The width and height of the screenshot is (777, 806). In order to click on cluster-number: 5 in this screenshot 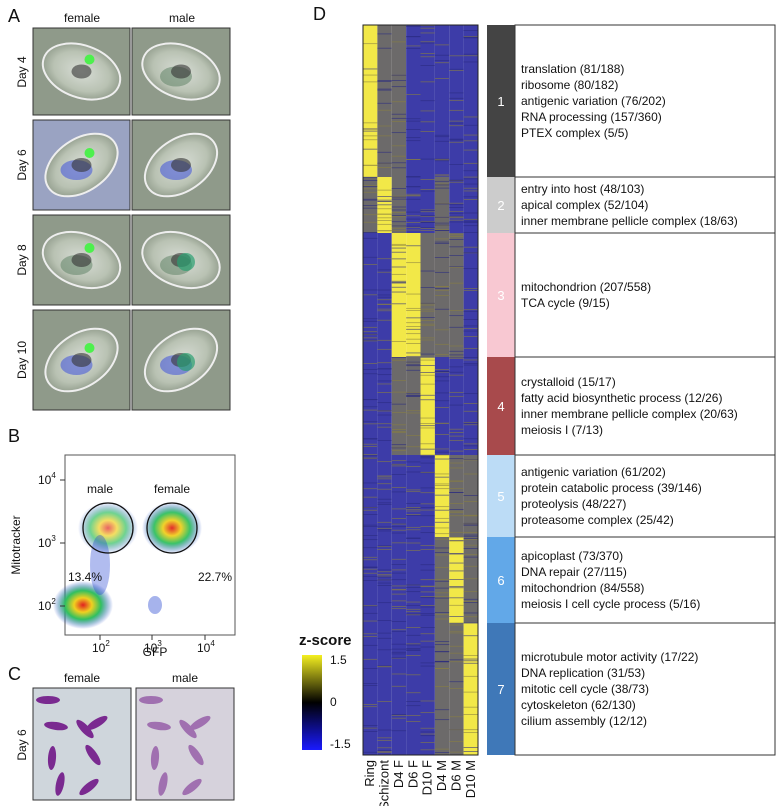, I will do `click(500, 496)`.